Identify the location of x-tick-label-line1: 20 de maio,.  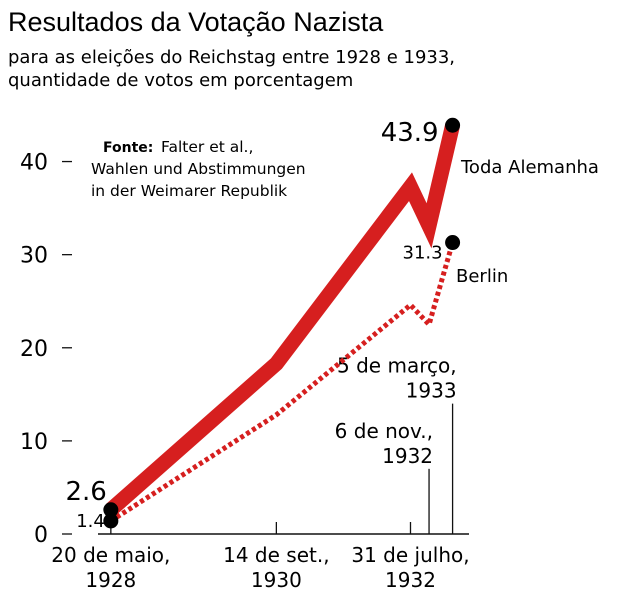
(110, 555).